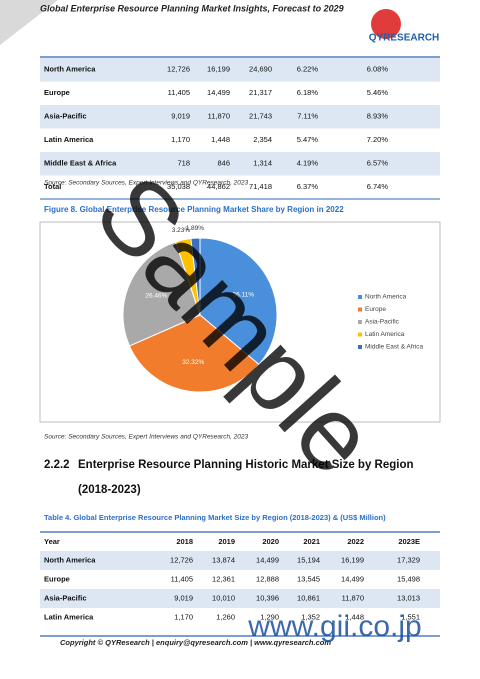 The width and height of the screenshot is (480, 679). Describe the element at coordinates (308, 139) in the screenshot. I see `table-cell: 5.47%` at that location.